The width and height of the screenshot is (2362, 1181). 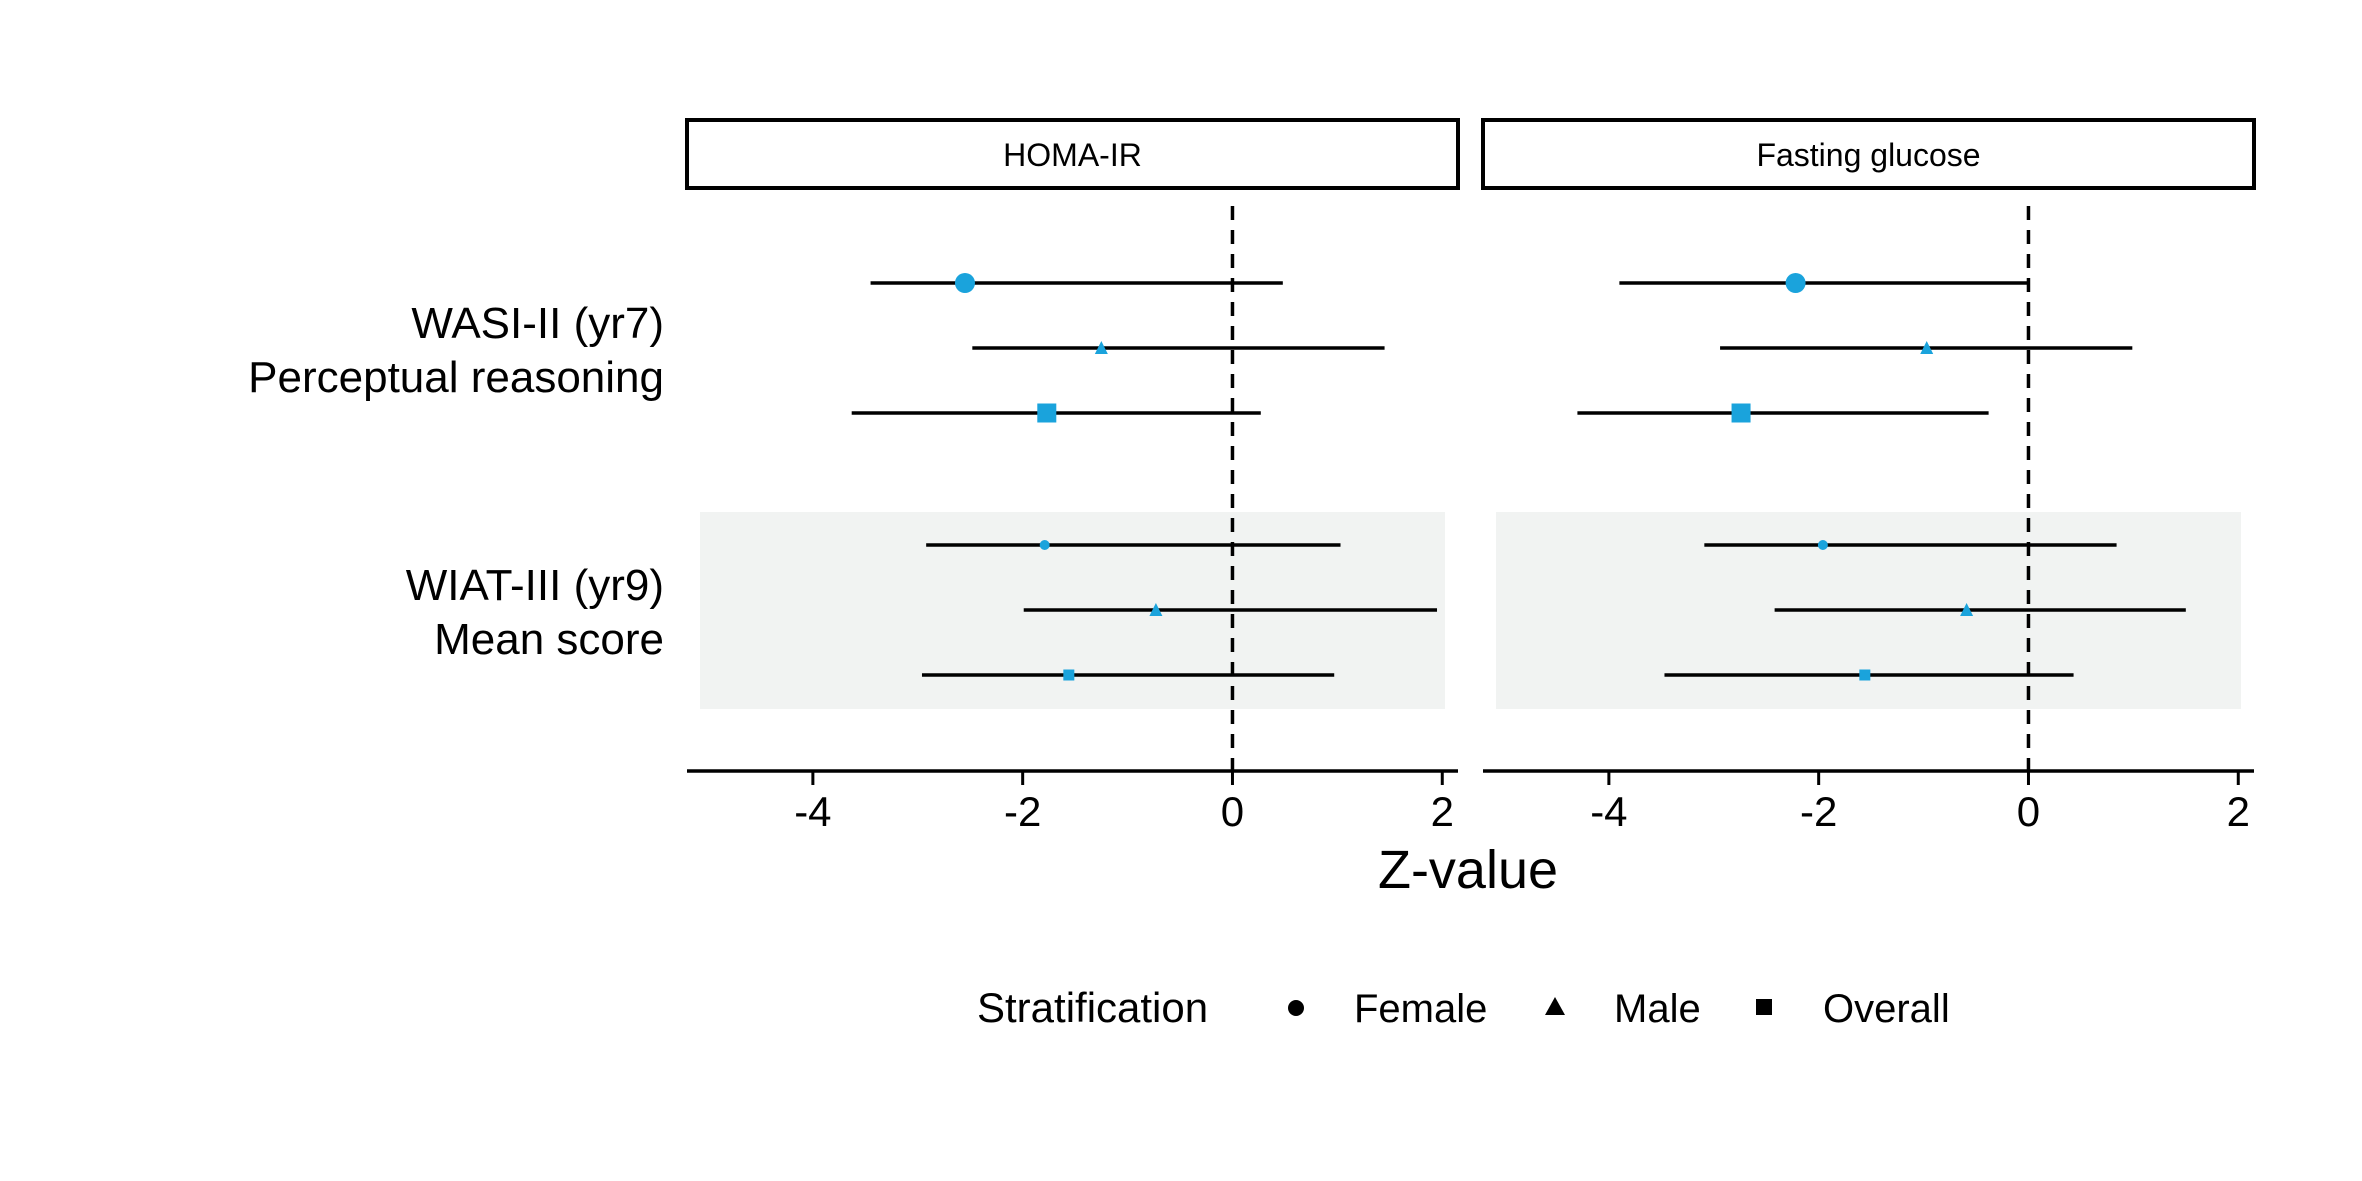 I want to click on legend: Stratification Female Male Overall, so click(x=1463, y=1007).